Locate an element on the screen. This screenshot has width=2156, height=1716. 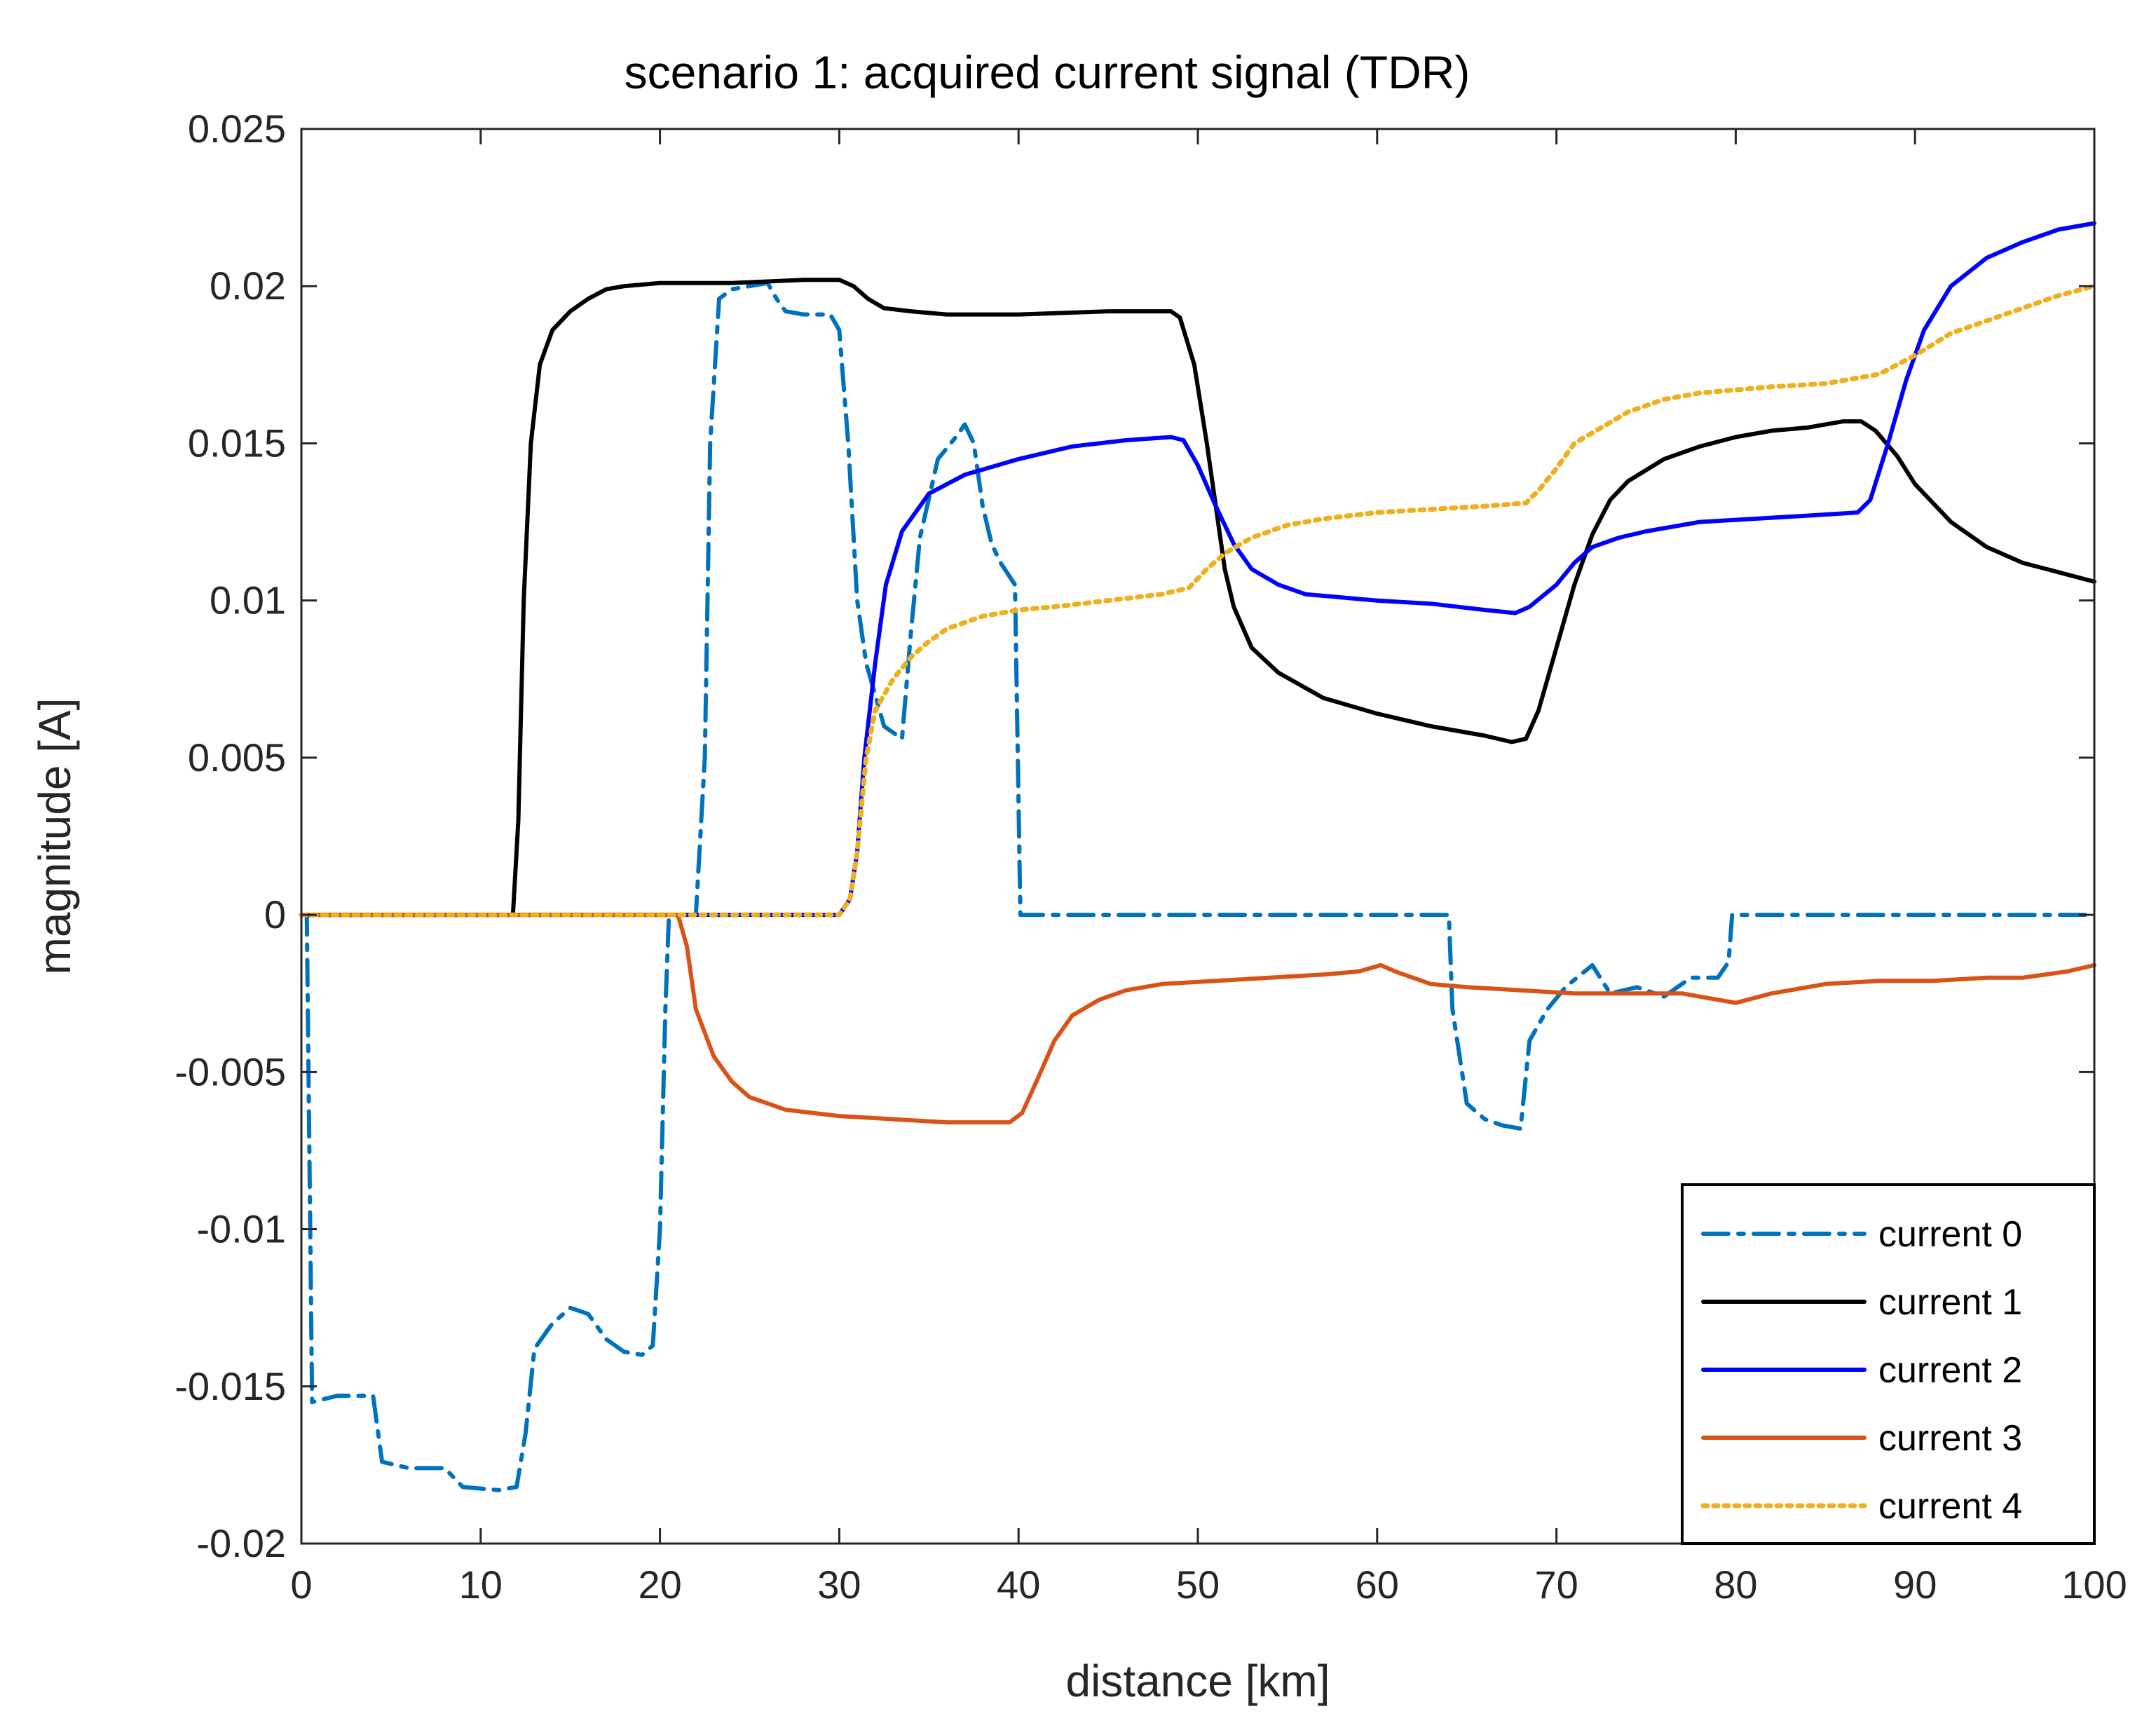
y-tick-label: 0.025 is located at coordinates (237, 129).